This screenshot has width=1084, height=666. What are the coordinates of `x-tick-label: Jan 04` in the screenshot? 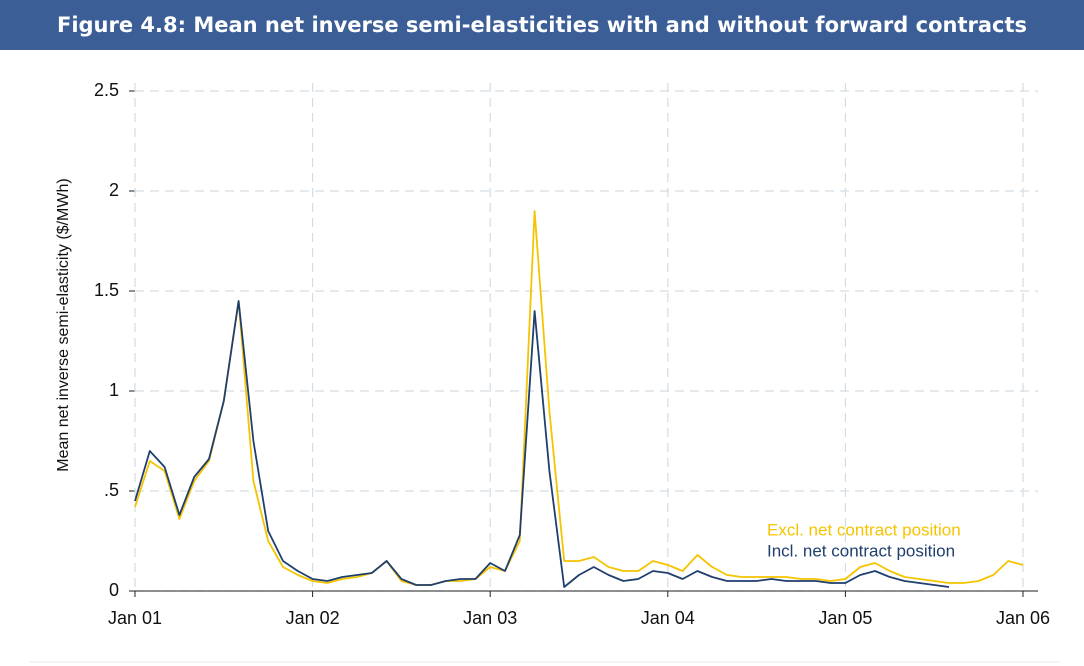 It's located at (668, 618).